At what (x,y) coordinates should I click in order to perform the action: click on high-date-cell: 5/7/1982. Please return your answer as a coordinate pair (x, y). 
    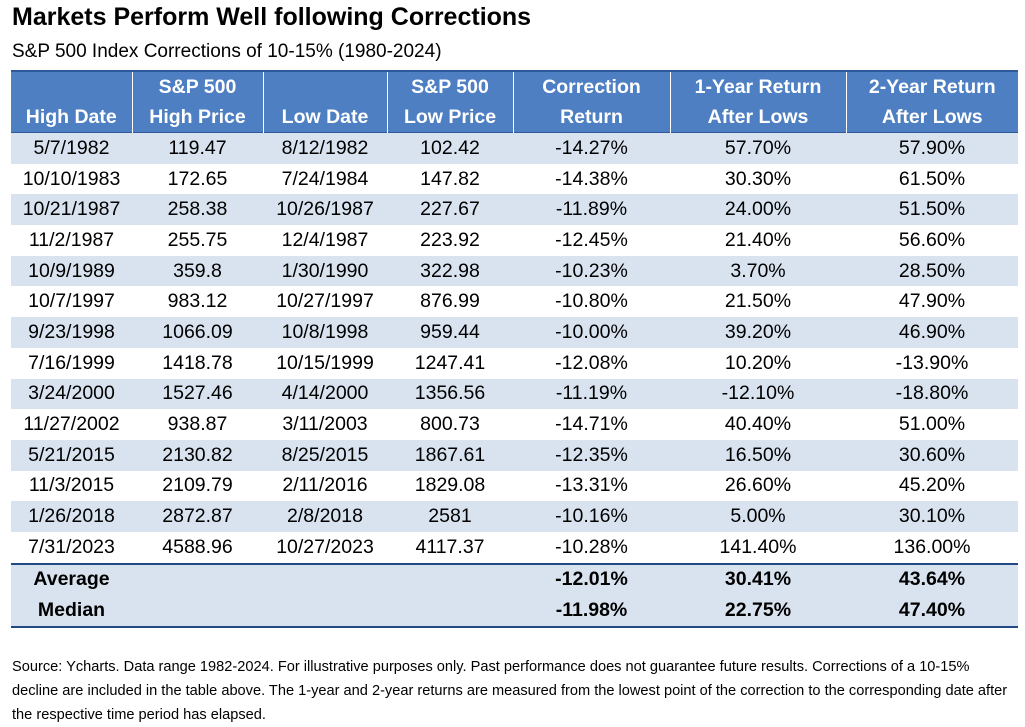
    Looking at the image, I should click on (71, 147).